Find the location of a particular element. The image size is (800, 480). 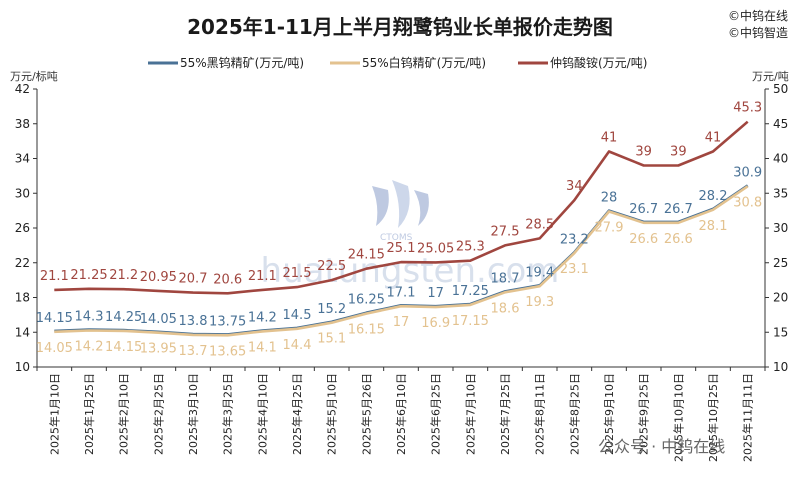

x-tick-label: 2025年6月10日 is located at coordinates (401, 414).